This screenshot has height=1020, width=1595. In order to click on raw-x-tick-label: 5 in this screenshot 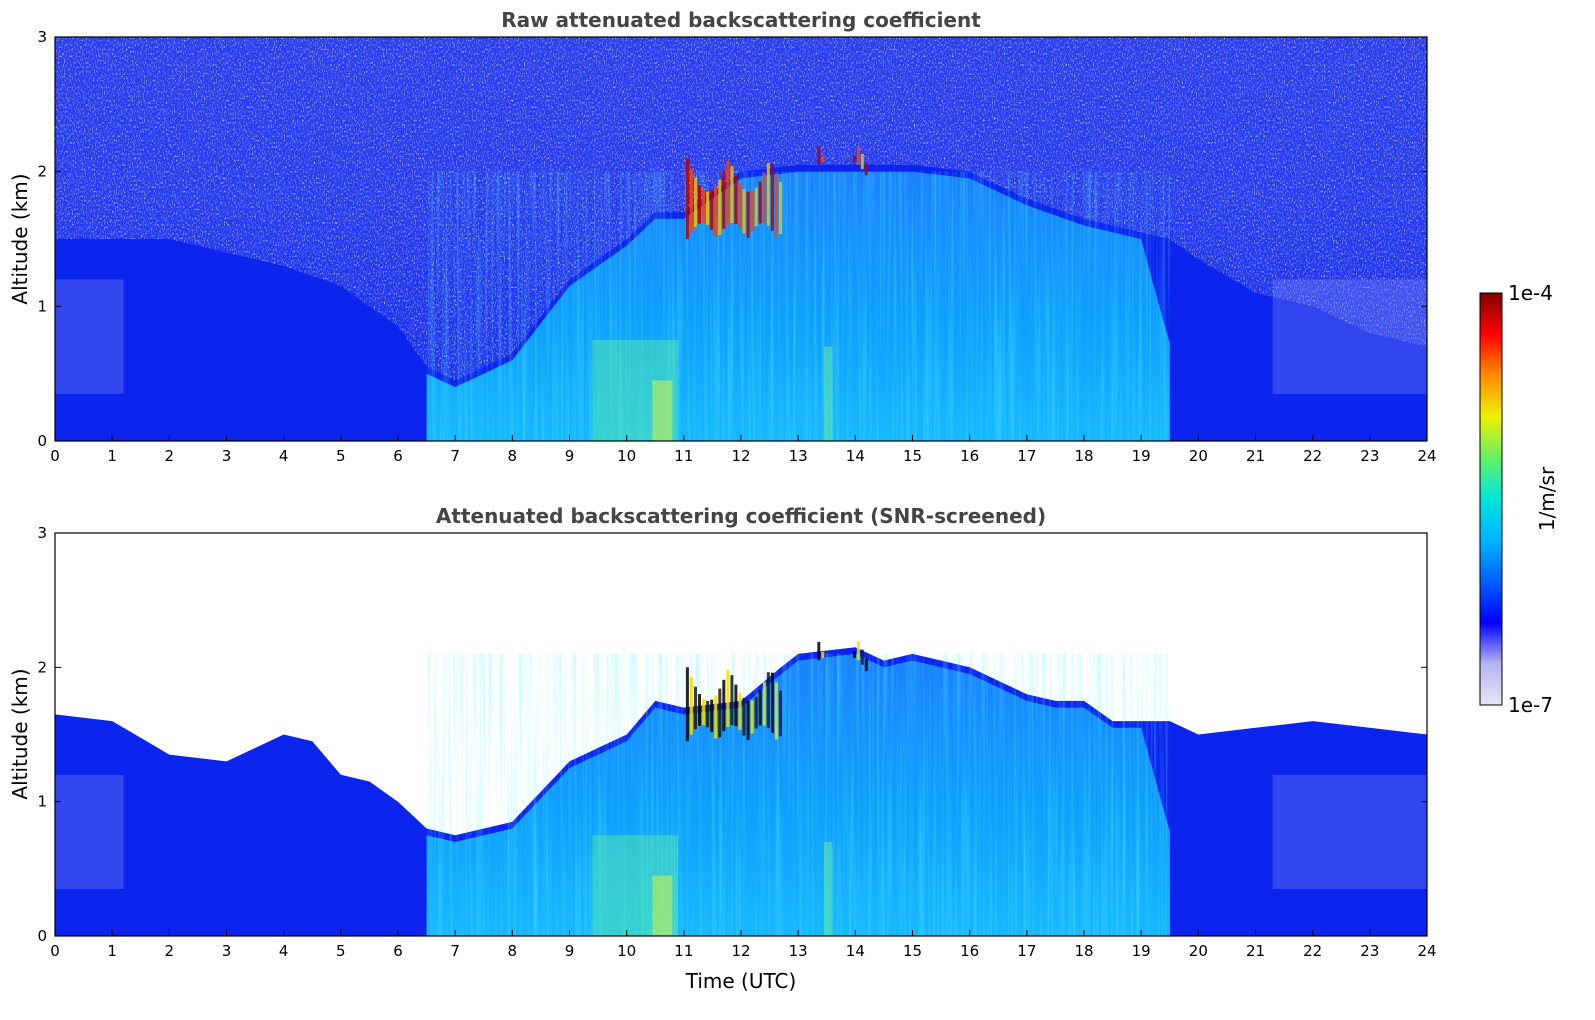, I will do `click(341, 456)`.